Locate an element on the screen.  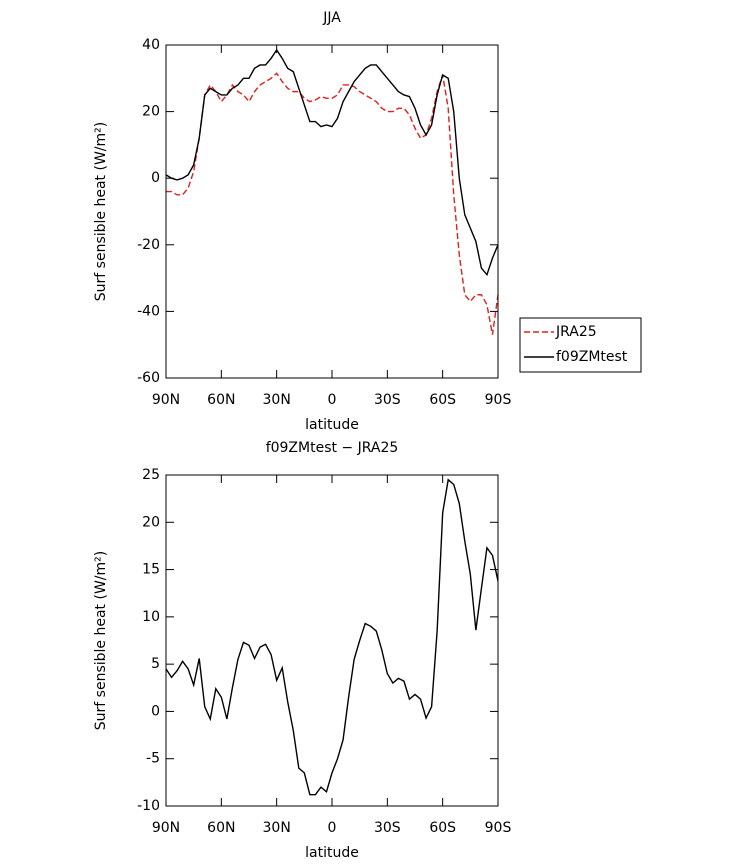
y-tick-label: 5 is located at coordinates (155, 664).